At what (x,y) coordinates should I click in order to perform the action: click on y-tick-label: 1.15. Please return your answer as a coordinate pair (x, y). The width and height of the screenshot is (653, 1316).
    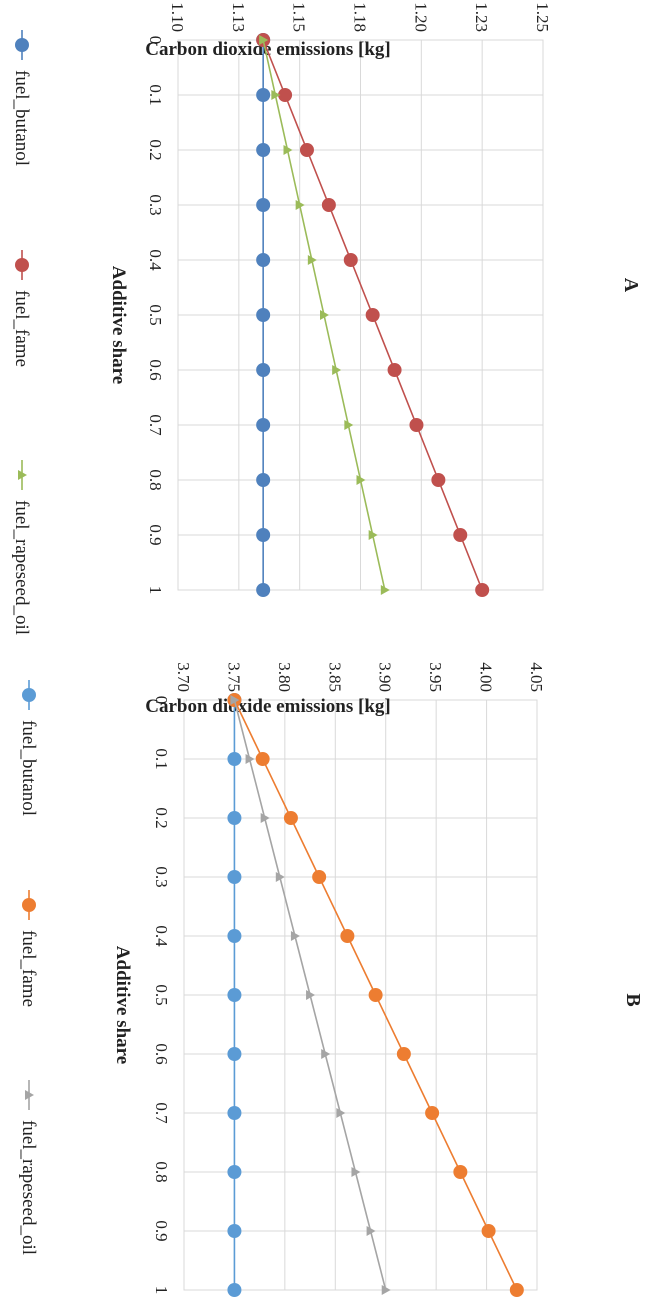
    Looking at the image, I should click on (299, 17).